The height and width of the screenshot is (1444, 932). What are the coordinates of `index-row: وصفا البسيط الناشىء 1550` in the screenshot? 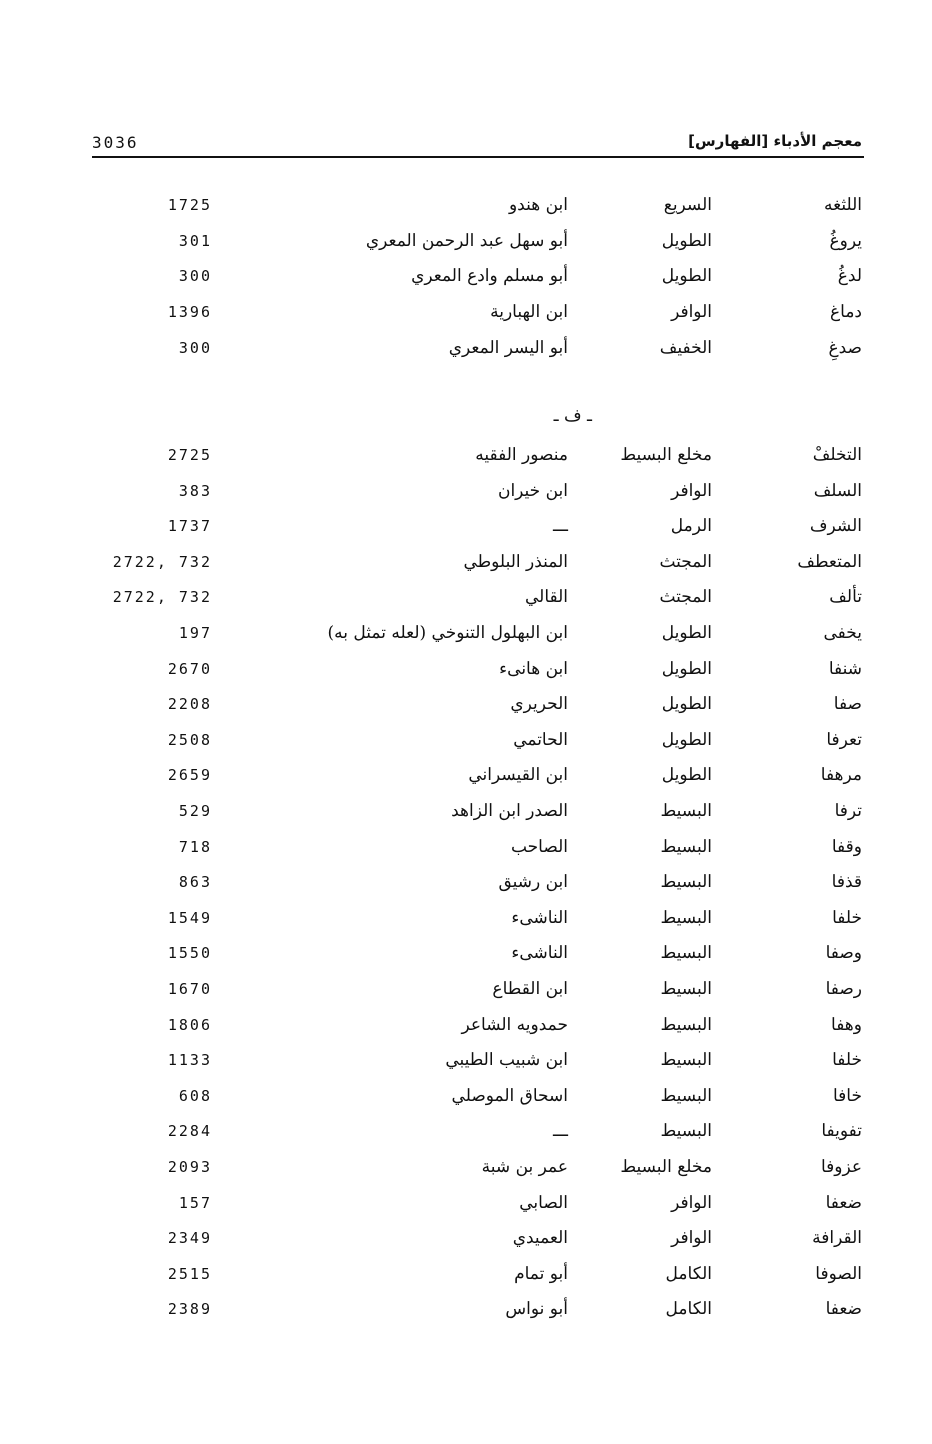 It's located at (466, 953).